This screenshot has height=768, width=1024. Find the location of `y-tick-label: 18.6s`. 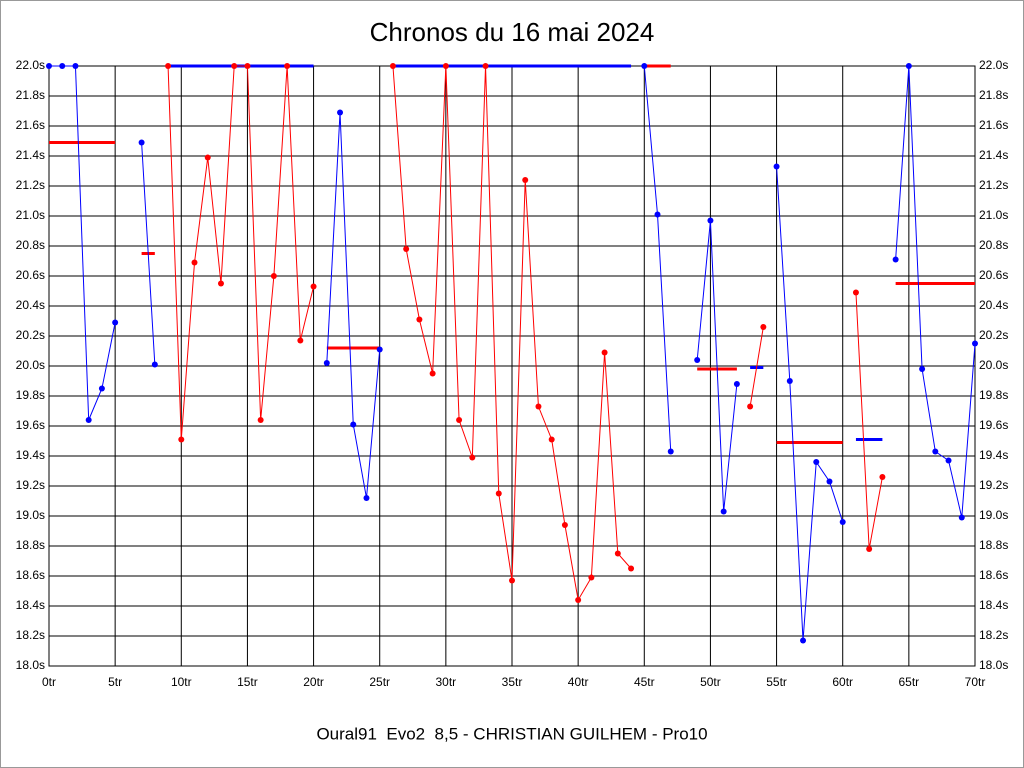

y-tick-label: 18.6s is located at coordinates (30, 575).